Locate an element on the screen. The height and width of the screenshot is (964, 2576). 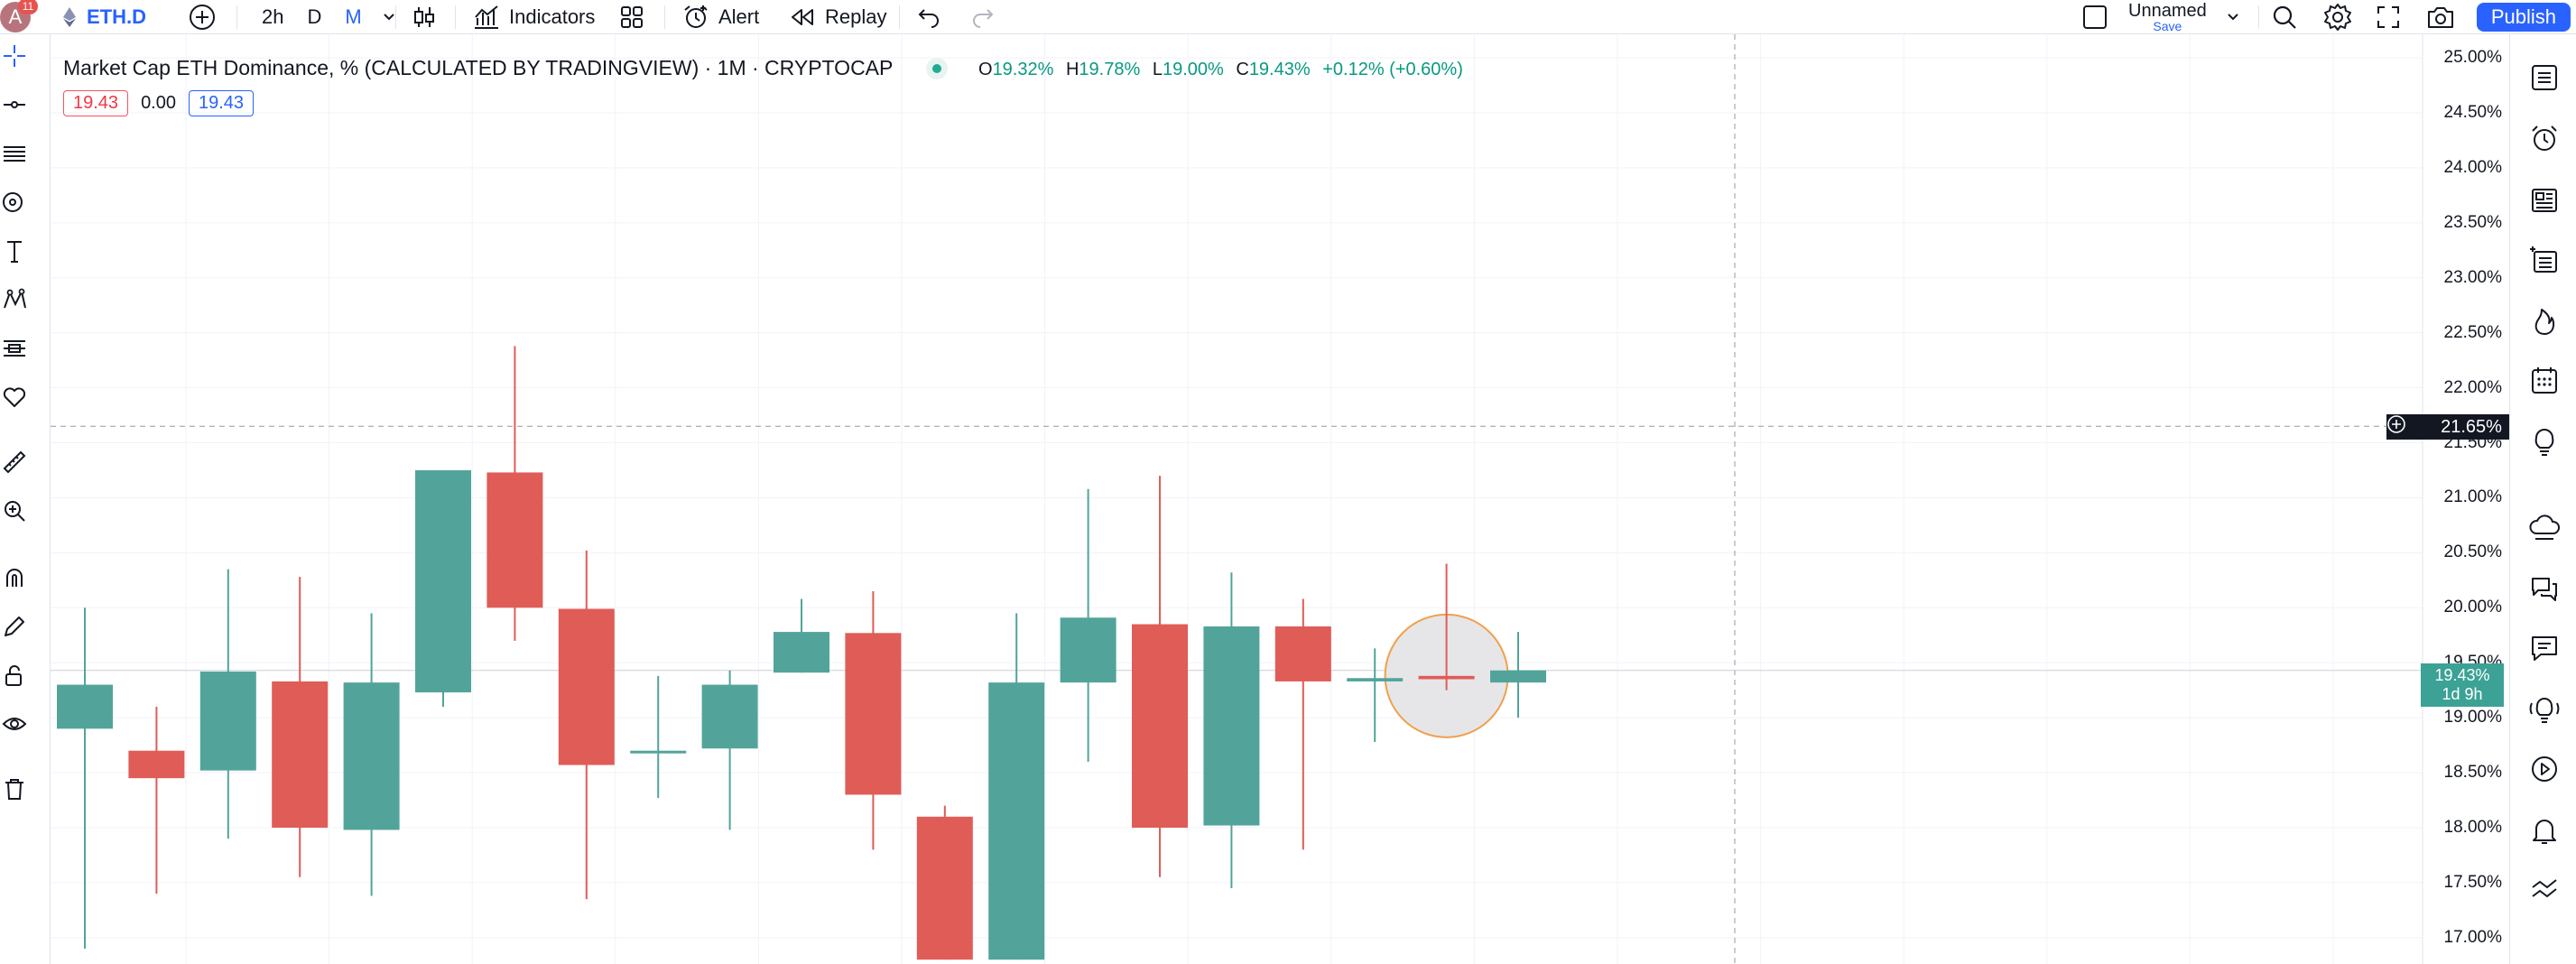
collapse-button is located at coordinates (2544, 890).